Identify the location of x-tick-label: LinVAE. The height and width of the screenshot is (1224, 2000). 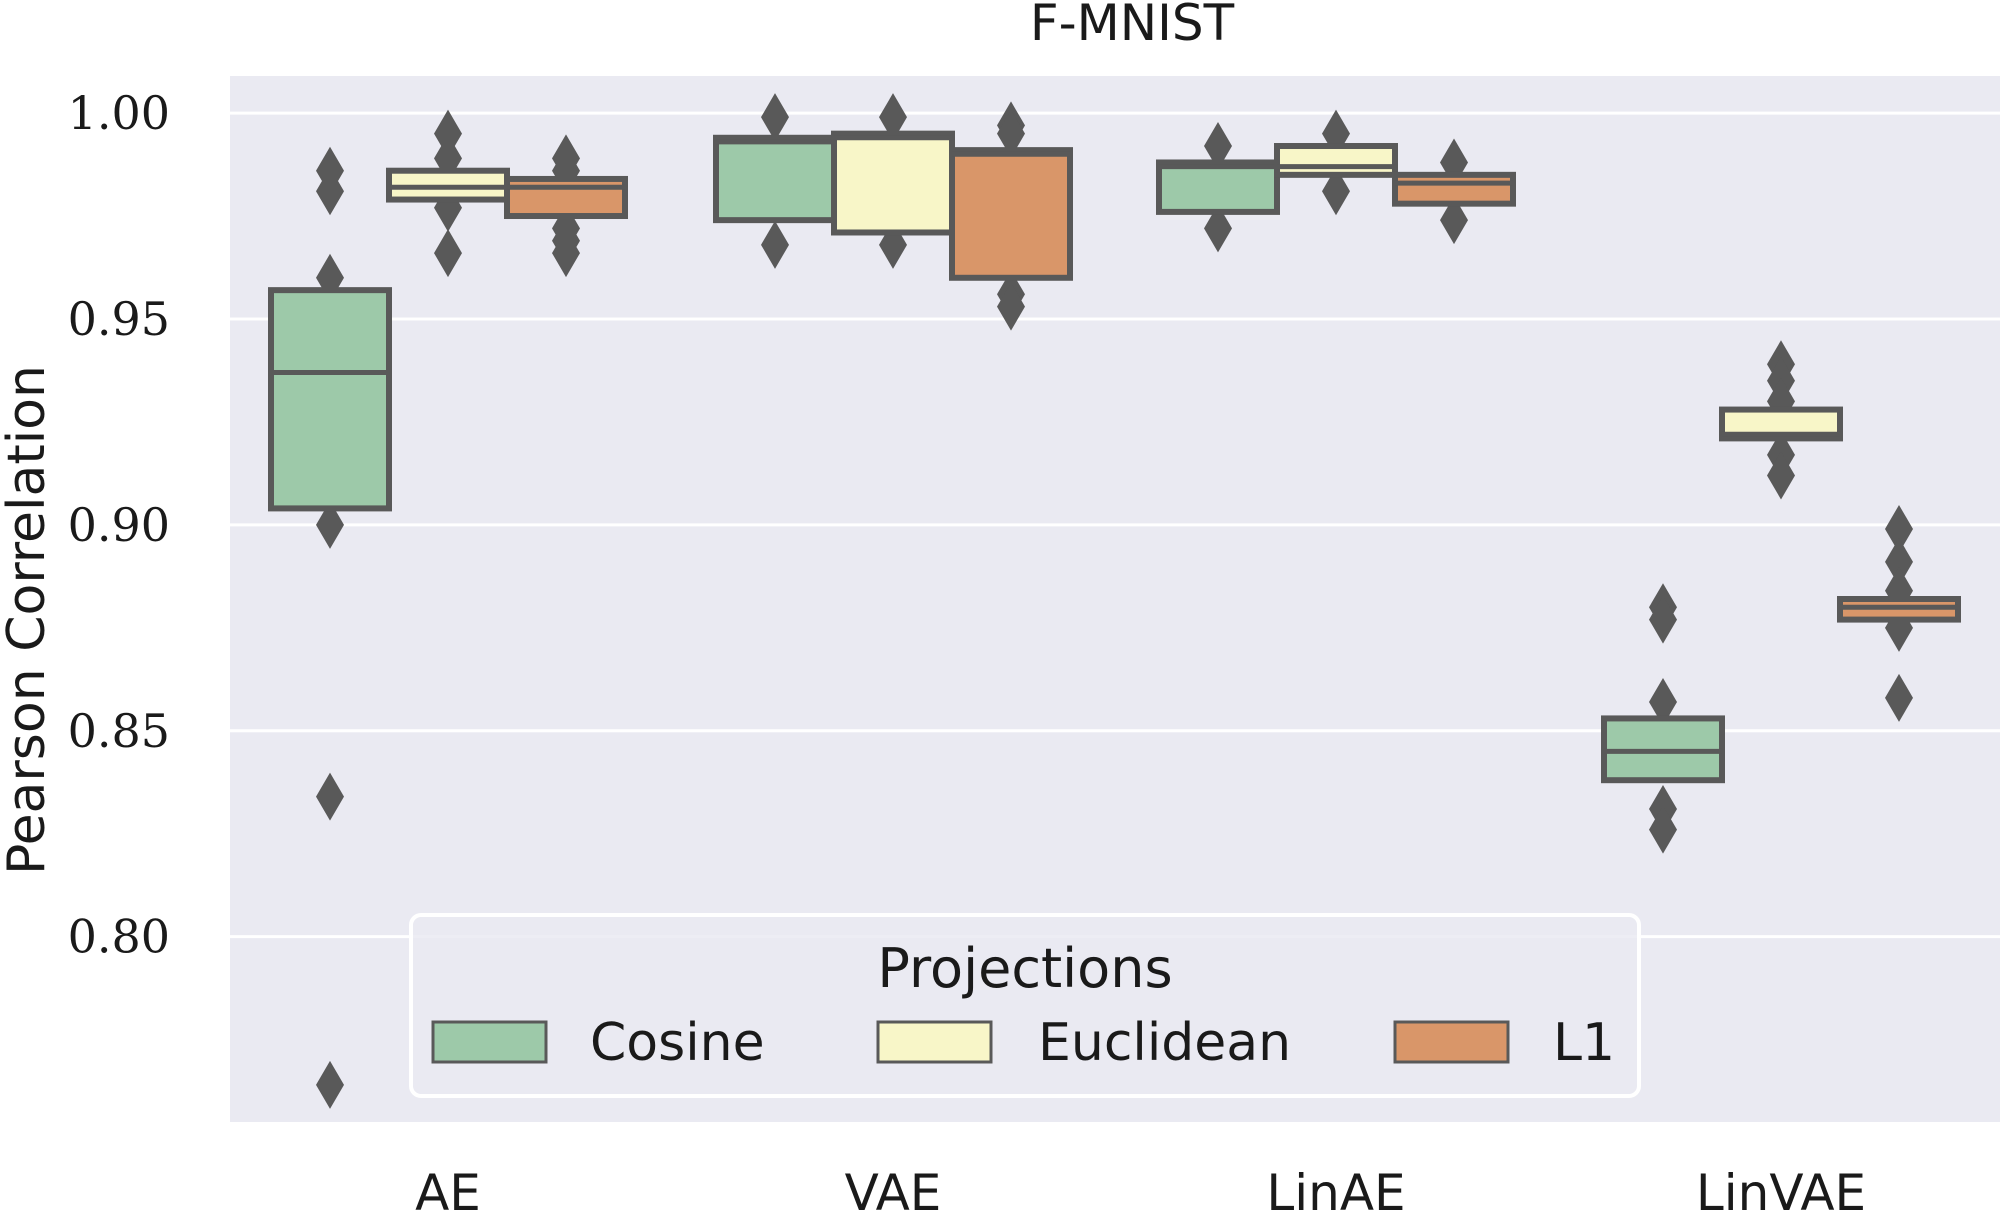
(1781, 1193).